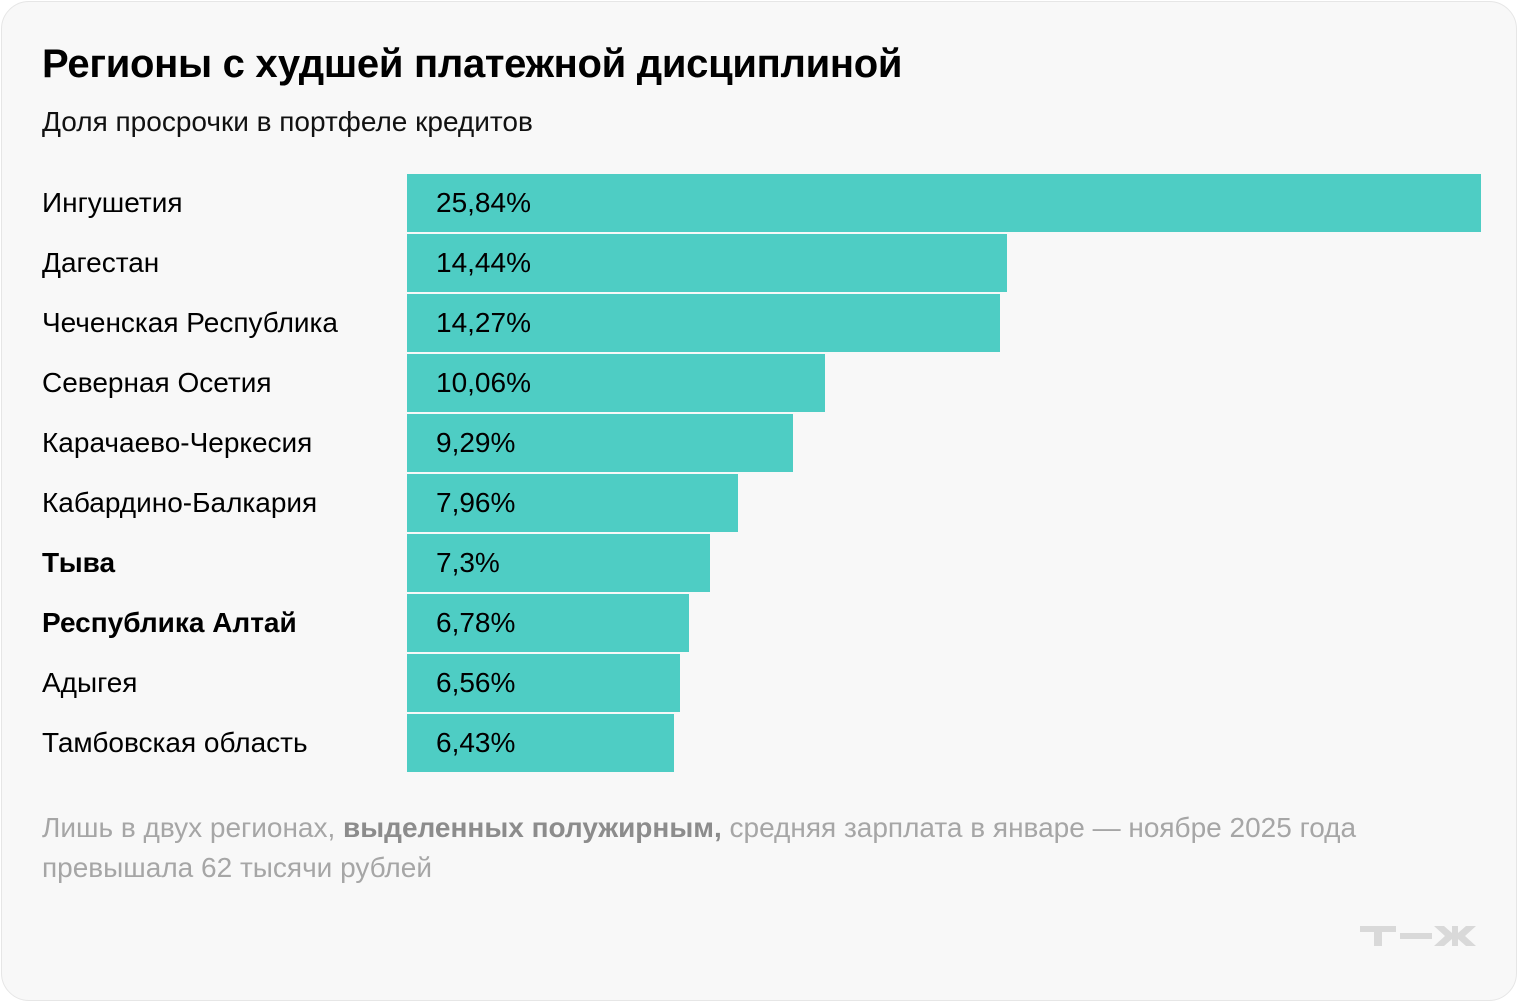 The width and height of the screenshot is (1520, 1004). Describe the element at coordinates (193, 827) in the screenshot. I see `footnote-text: Лишь в двух регионах,` at that location.